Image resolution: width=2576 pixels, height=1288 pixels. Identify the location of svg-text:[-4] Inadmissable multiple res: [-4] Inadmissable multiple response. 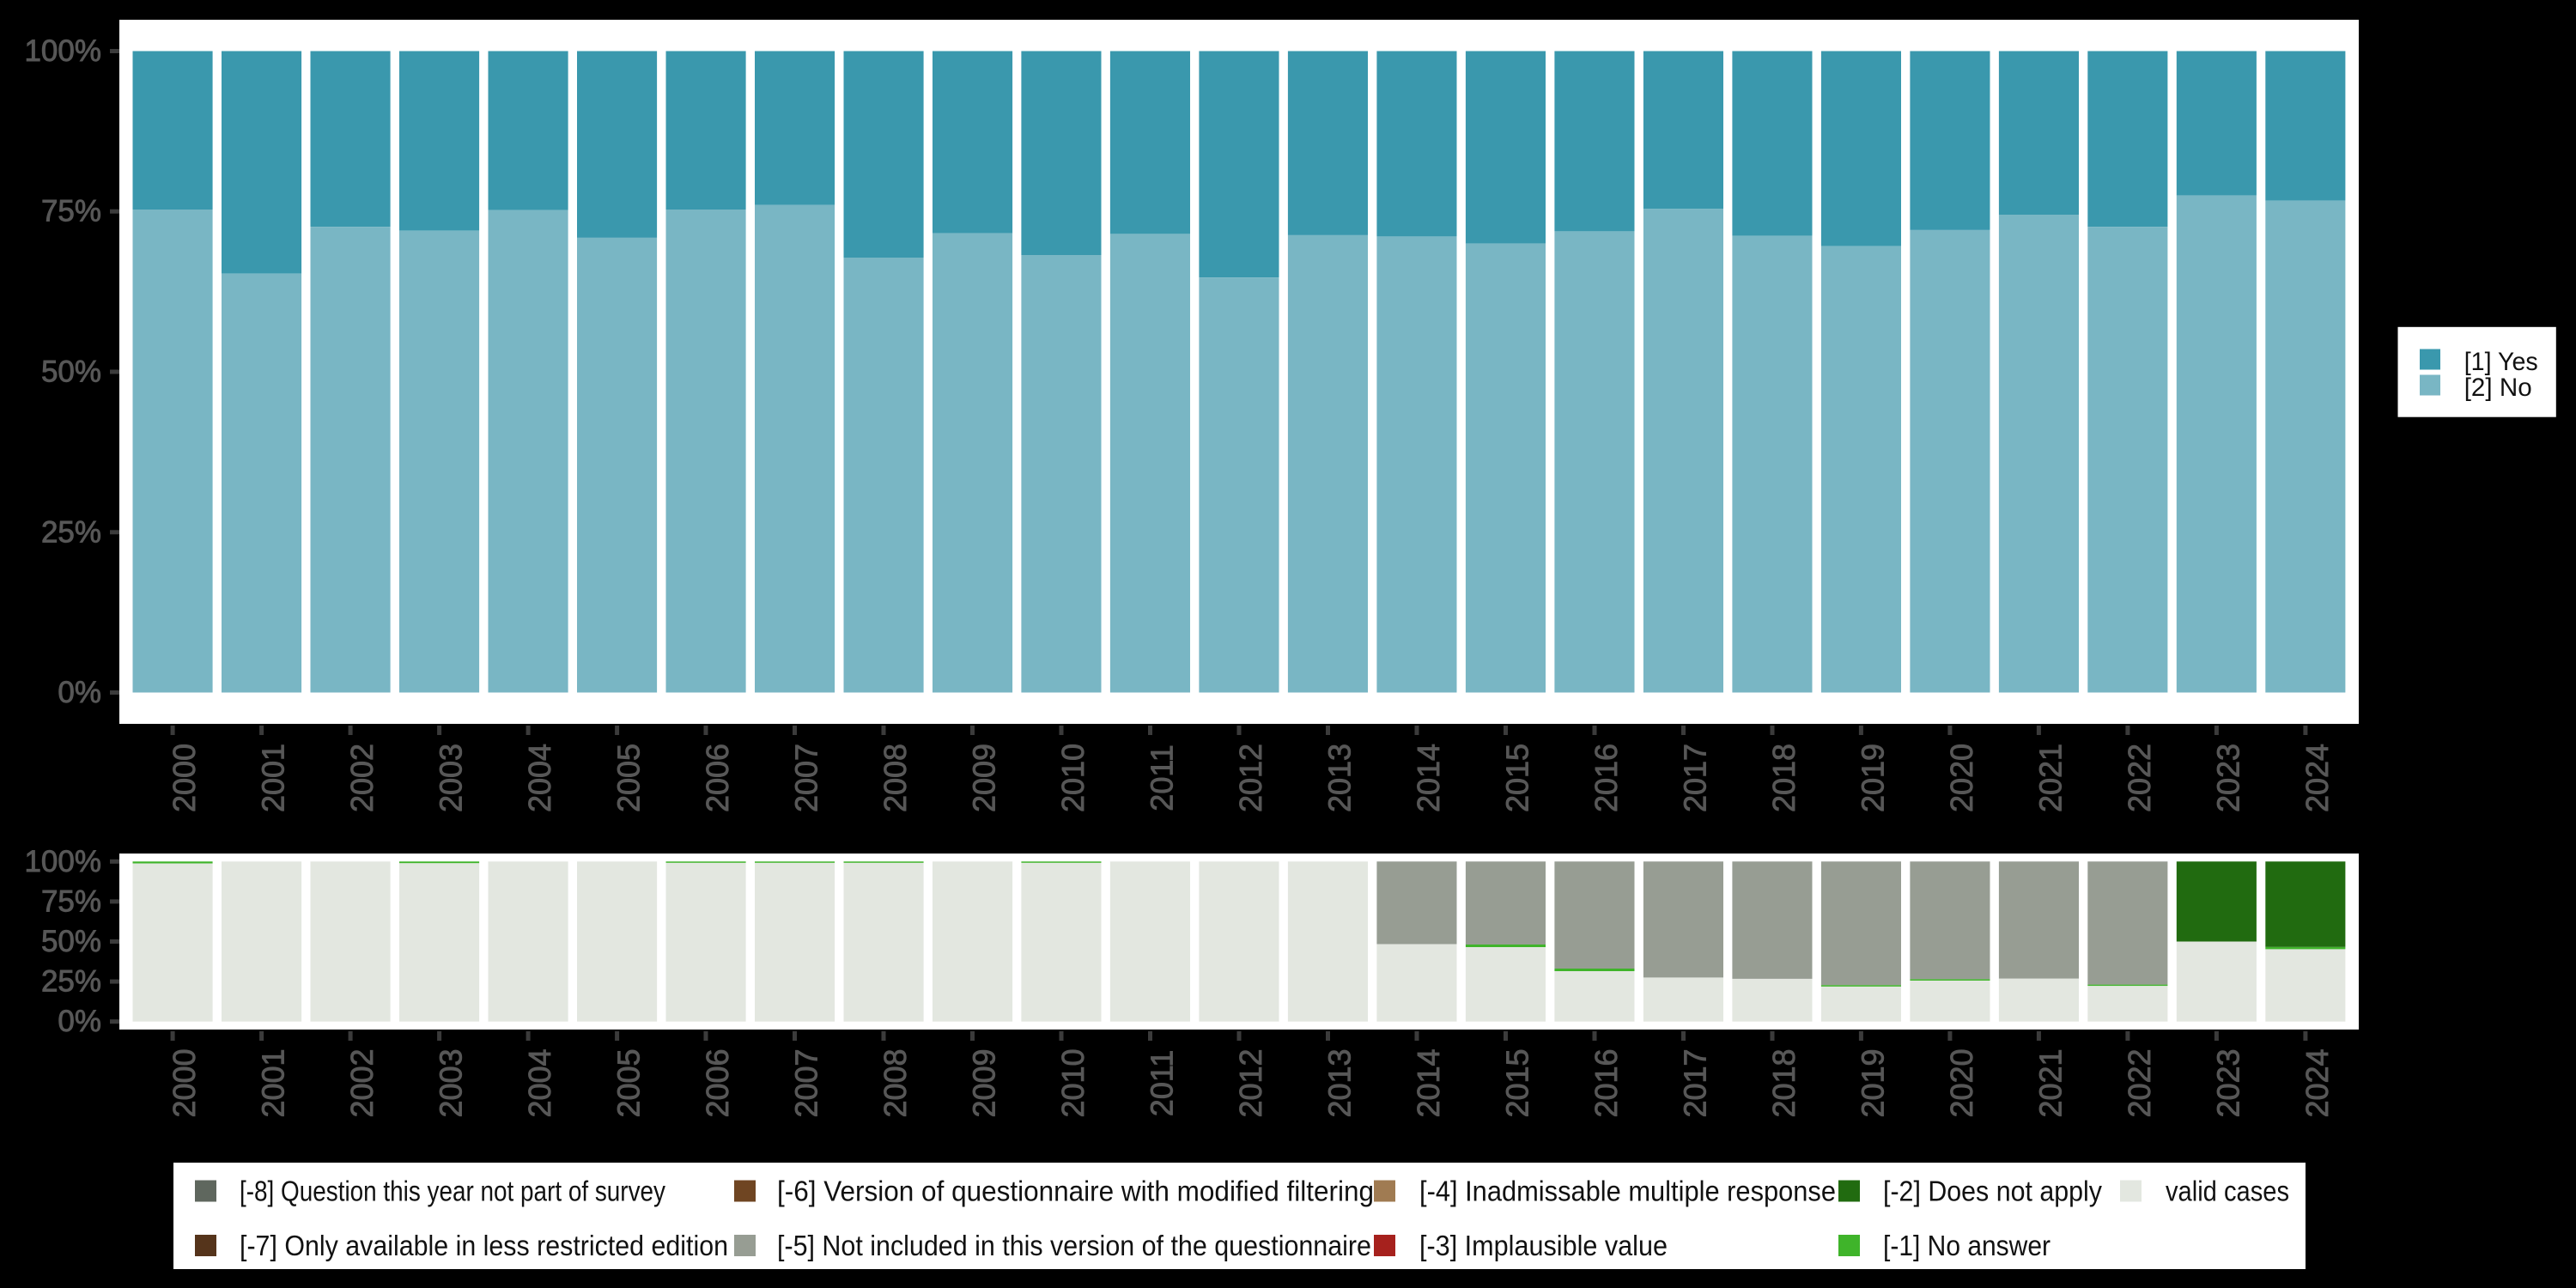
(1627, 1191).